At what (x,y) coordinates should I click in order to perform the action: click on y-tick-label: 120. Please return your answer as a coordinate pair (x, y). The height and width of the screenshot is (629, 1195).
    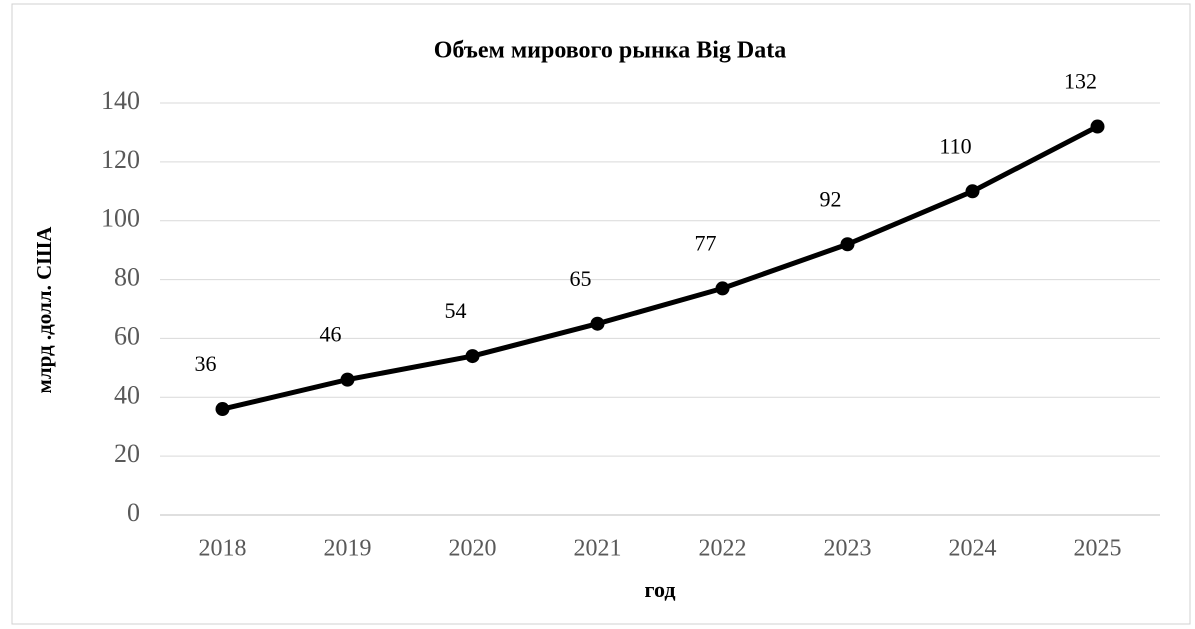
    Looking at the image, I should click on (120, 159).